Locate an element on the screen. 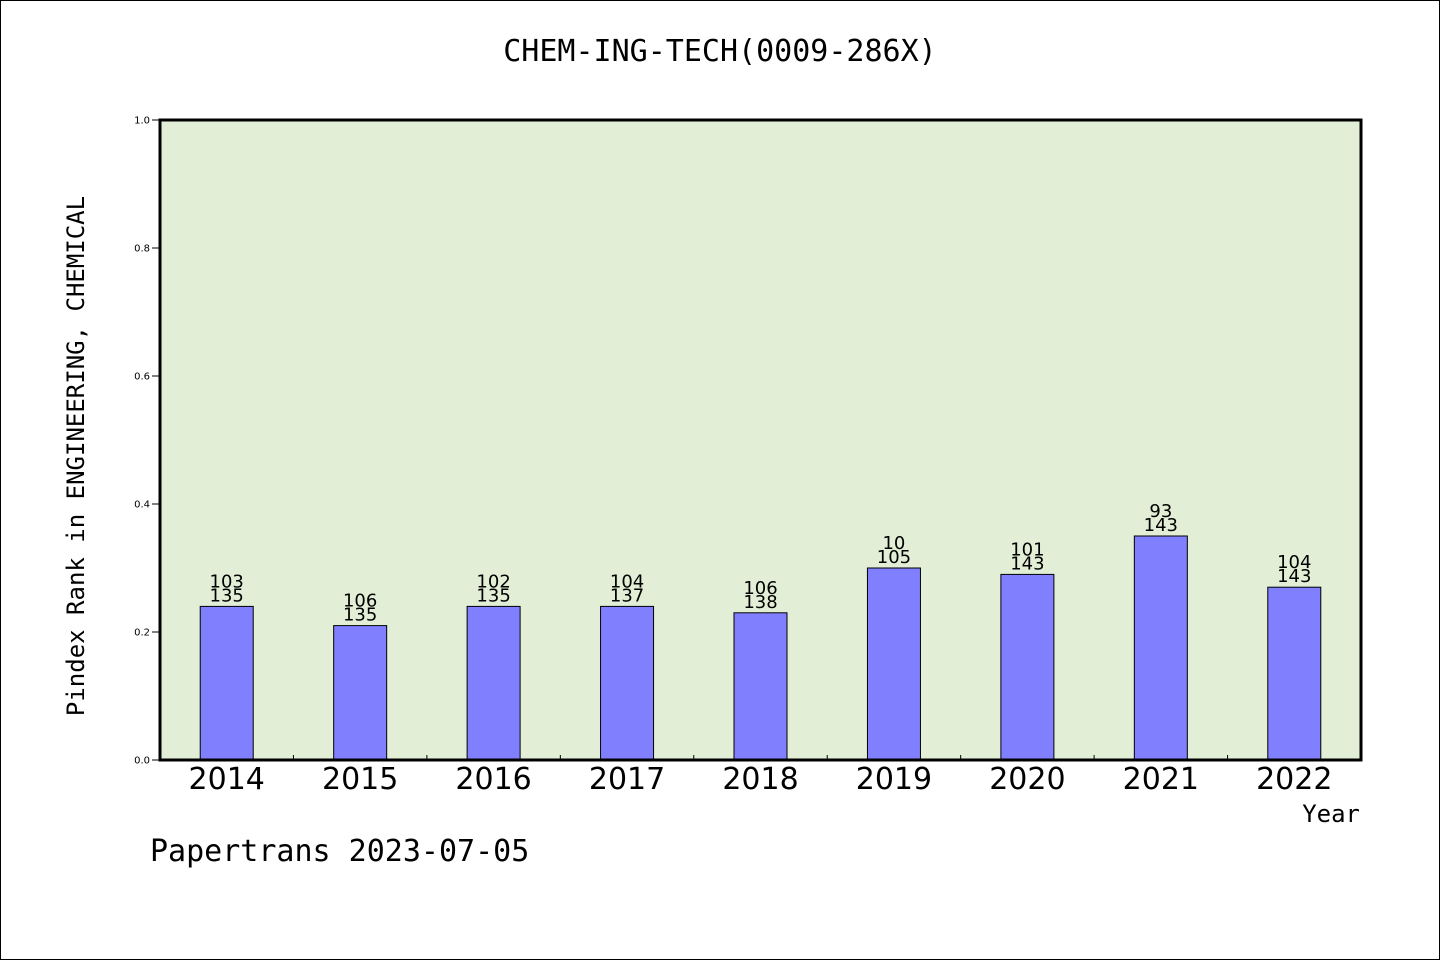 Image resolution: width=1440 pixels, height=960 pixels. y-tick-label: 0.6 is located at coordinates (142, 377).